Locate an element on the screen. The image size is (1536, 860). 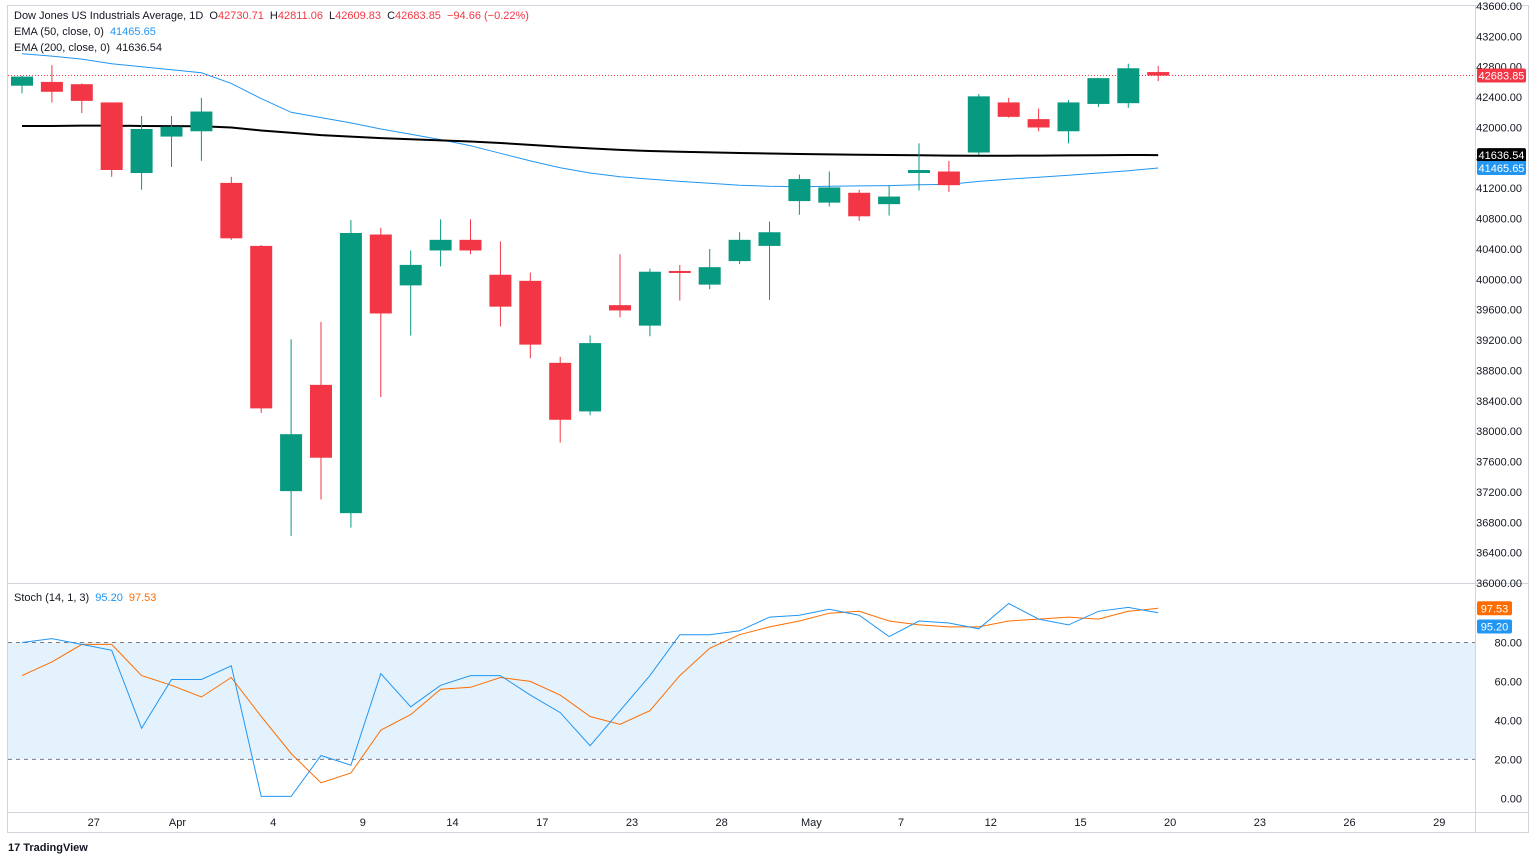
price-axis-tick: 38000.00 is located at coordinates (1499, 432).